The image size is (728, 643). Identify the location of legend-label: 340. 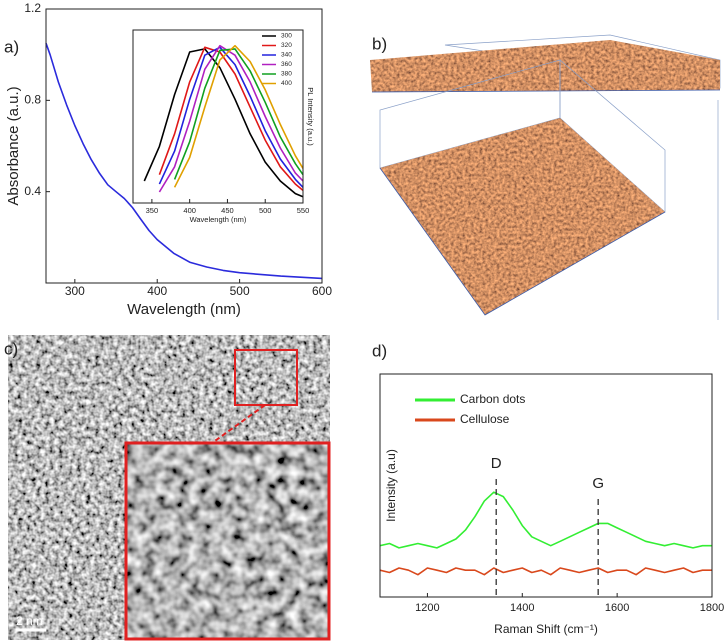
(286, 55).